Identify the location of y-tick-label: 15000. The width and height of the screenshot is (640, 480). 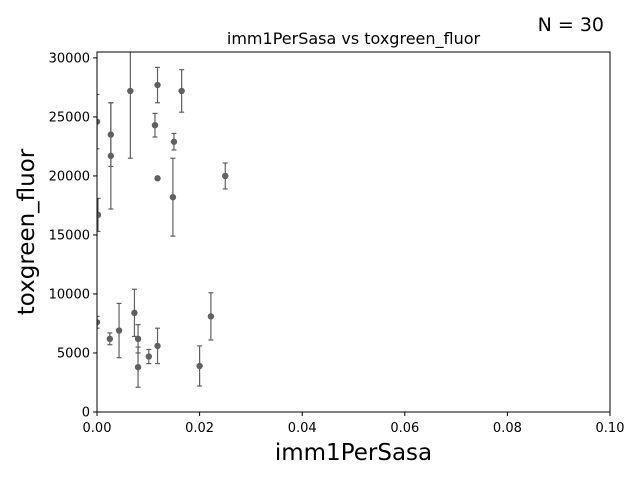
(69, 235).